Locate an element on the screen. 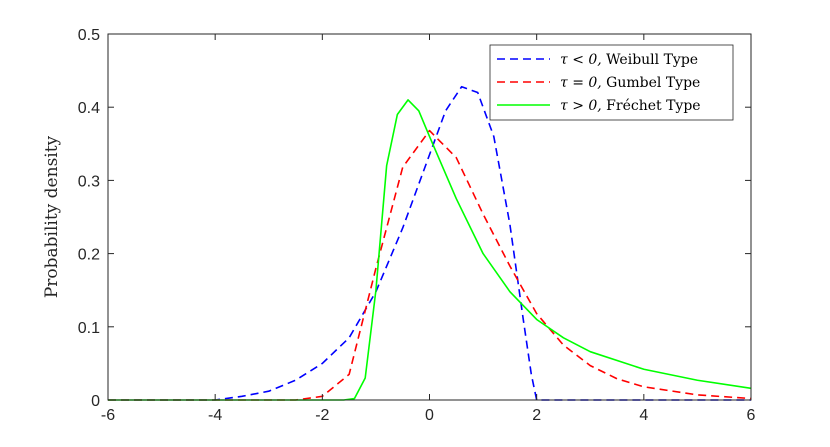  x-tick-label: 4 is located at coordinates (643, 415).